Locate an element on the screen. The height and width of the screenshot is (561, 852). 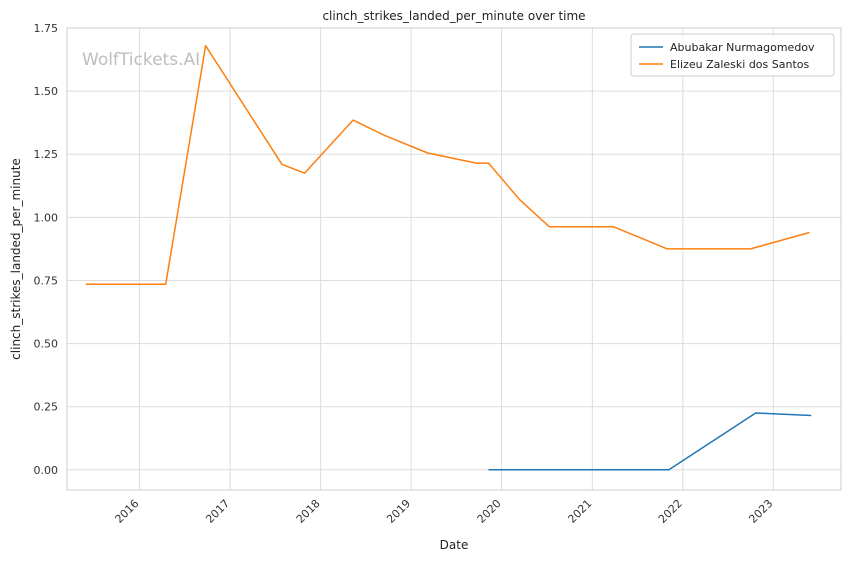
y-tick-label: 0.00 is located at coordinates (46, 470).